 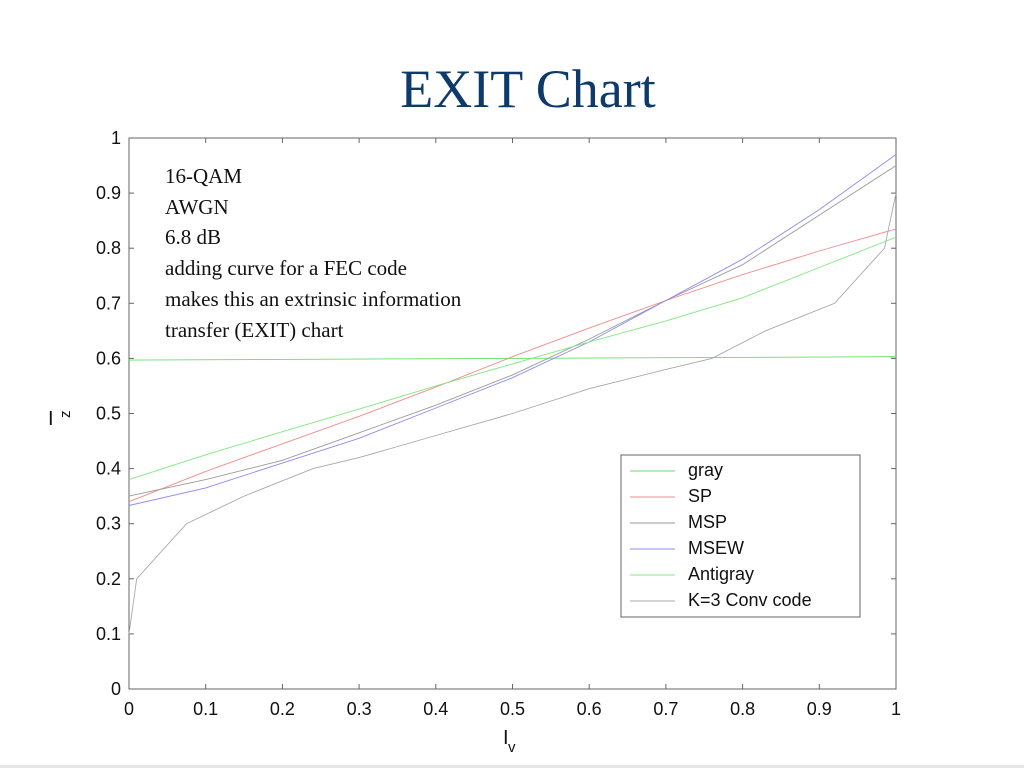 What do you see at coordinates (116, 689) in the screenshot?
I see `y-tick-label: 0` at bounding box center [116, 689].